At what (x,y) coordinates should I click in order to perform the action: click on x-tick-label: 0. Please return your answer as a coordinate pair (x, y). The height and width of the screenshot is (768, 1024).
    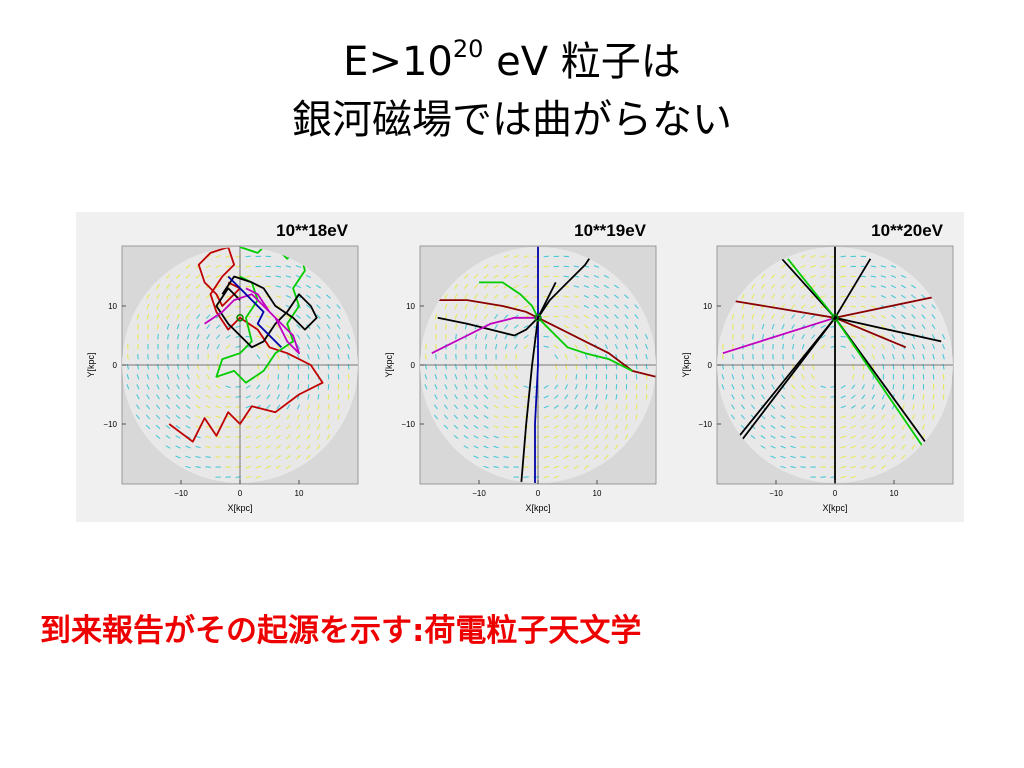
    Looking at the image, I should click on (835, 493).